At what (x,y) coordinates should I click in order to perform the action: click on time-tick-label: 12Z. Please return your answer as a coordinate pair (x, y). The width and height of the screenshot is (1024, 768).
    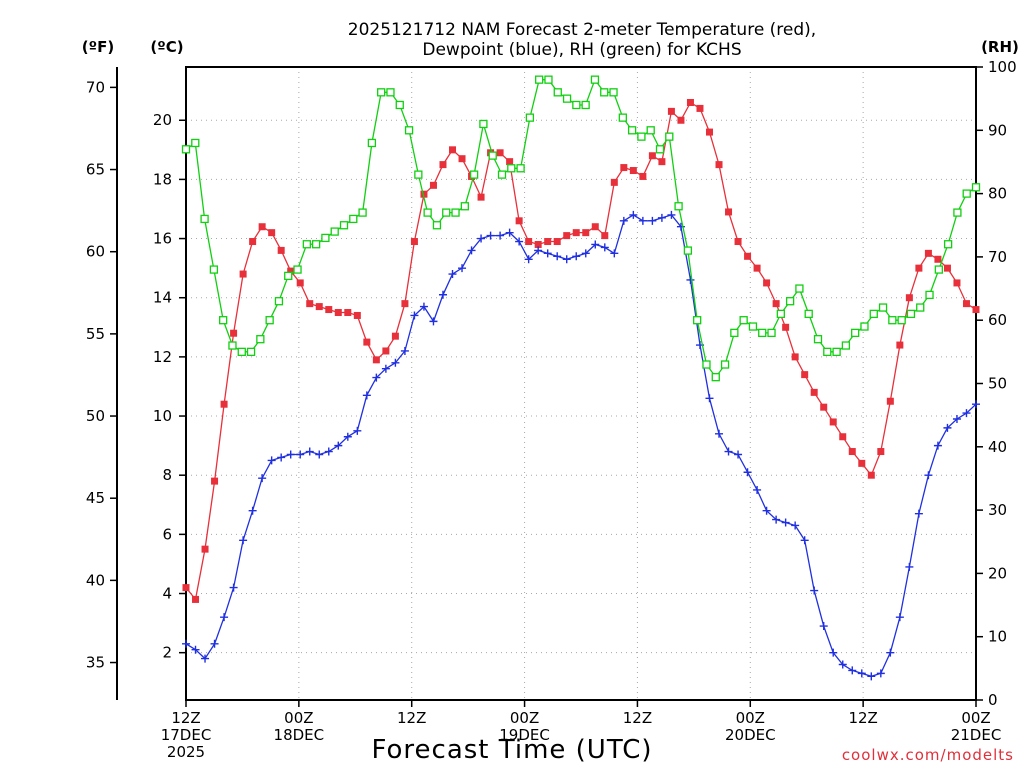
    Looking at the image, I should click on (637, 718).